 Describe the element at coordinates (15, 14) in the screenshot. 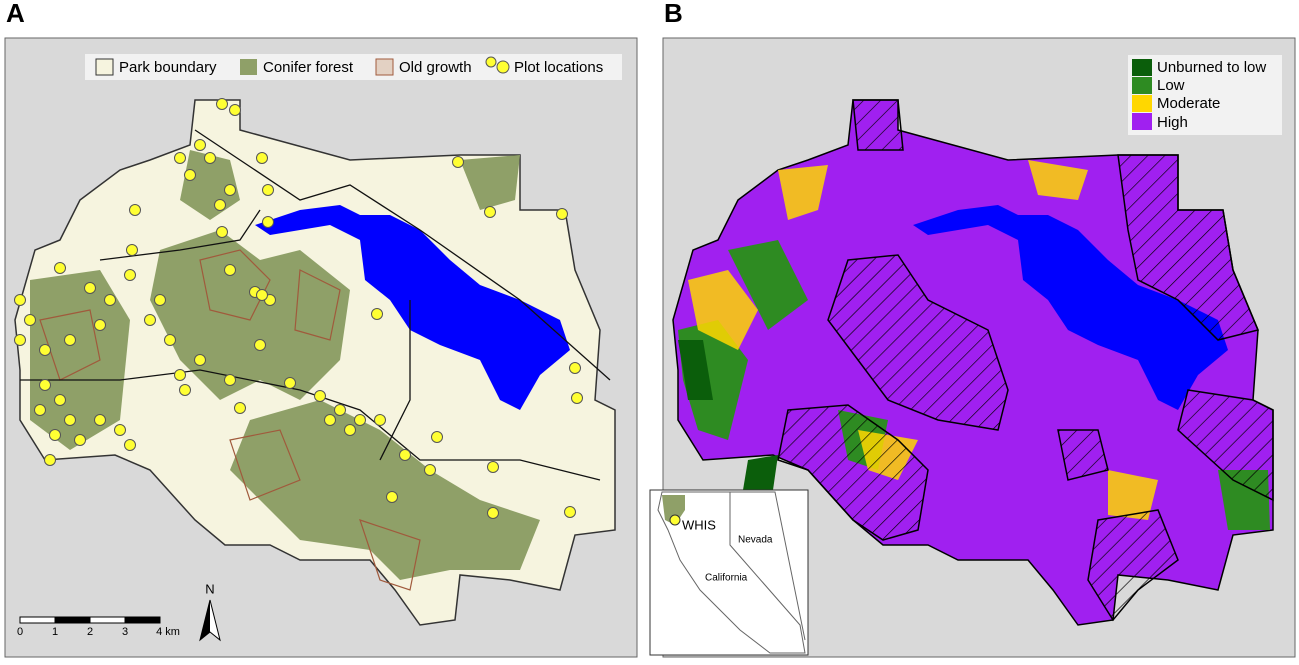

I see `panel-label: A` at that location.